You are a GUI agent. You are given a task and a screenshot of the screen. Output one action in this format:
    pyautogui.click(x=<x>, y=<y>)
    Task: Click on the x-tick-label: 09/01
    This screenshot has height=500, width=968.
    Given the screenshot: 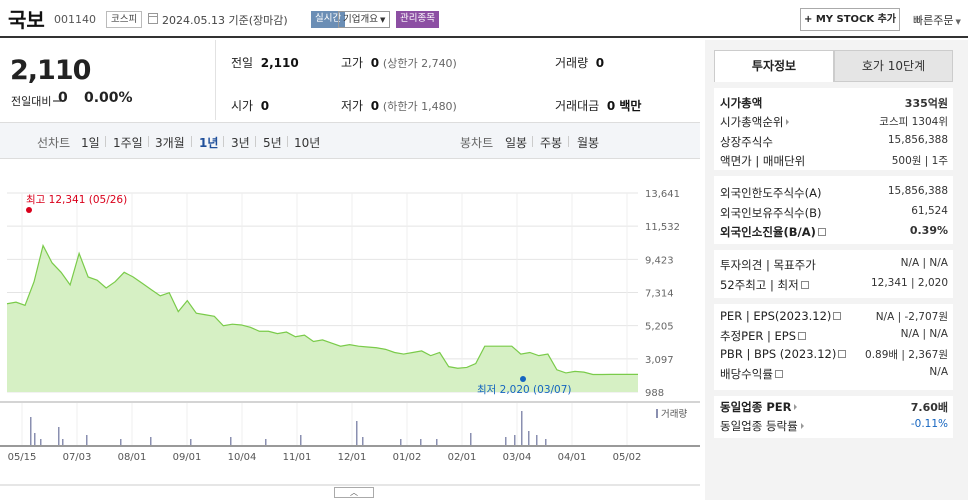 What is the action you would take?
    pyautogui.click(x=187, y=457)
    